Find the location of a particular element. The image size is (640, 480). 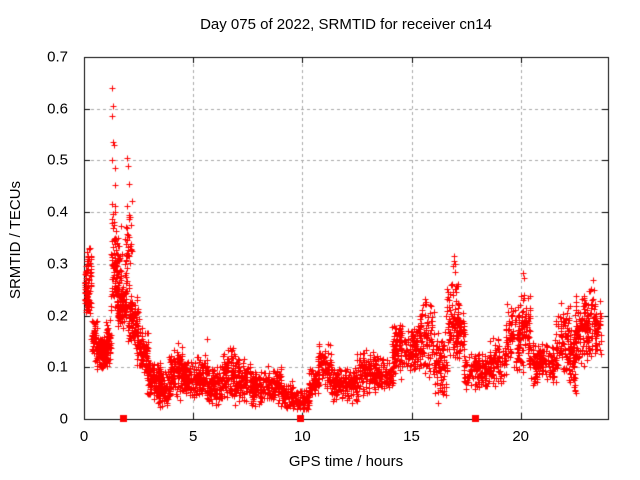

y-tick-label: 0.1 is located at coordinates (57, 367).